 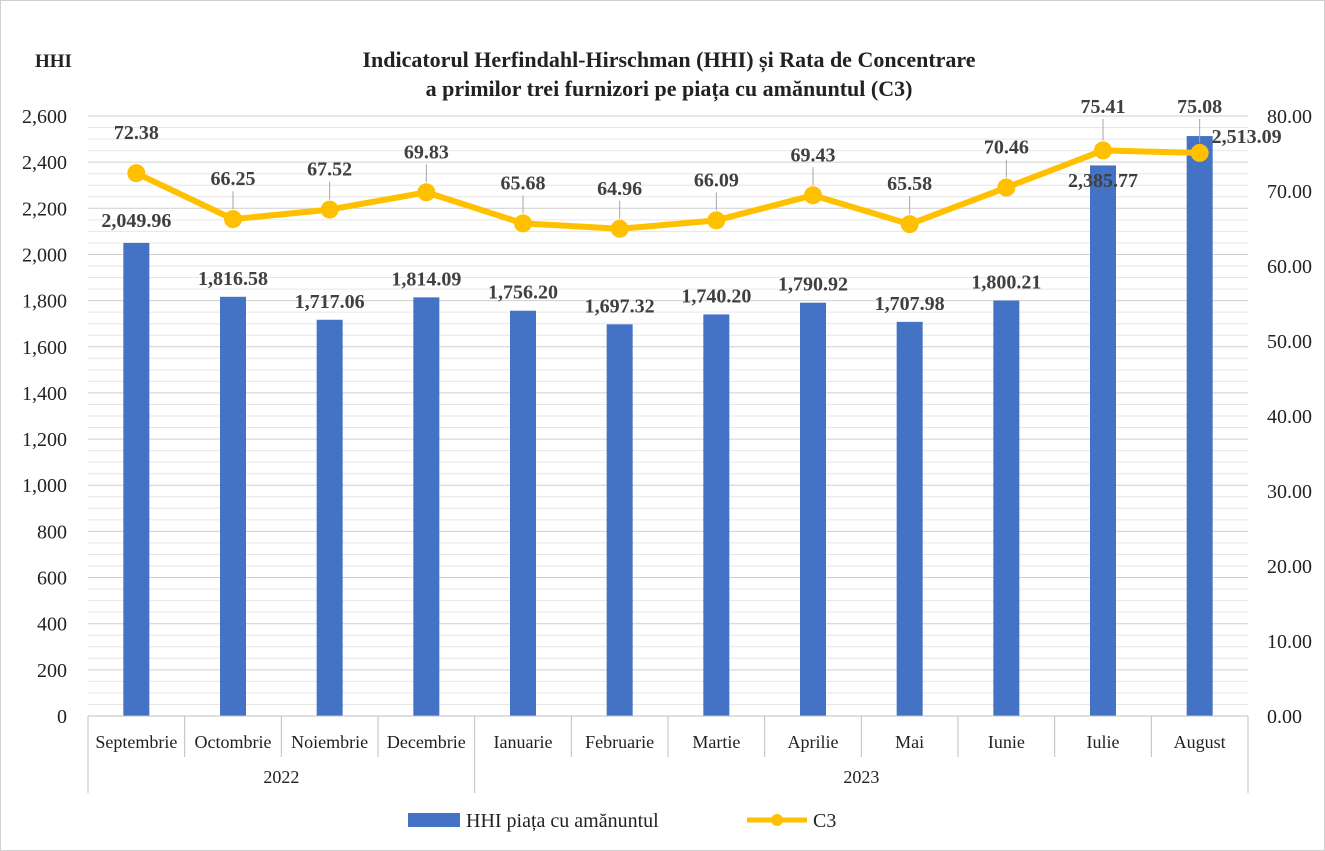 I want to click on x-category-label: August, so click(x=1200, y=742).